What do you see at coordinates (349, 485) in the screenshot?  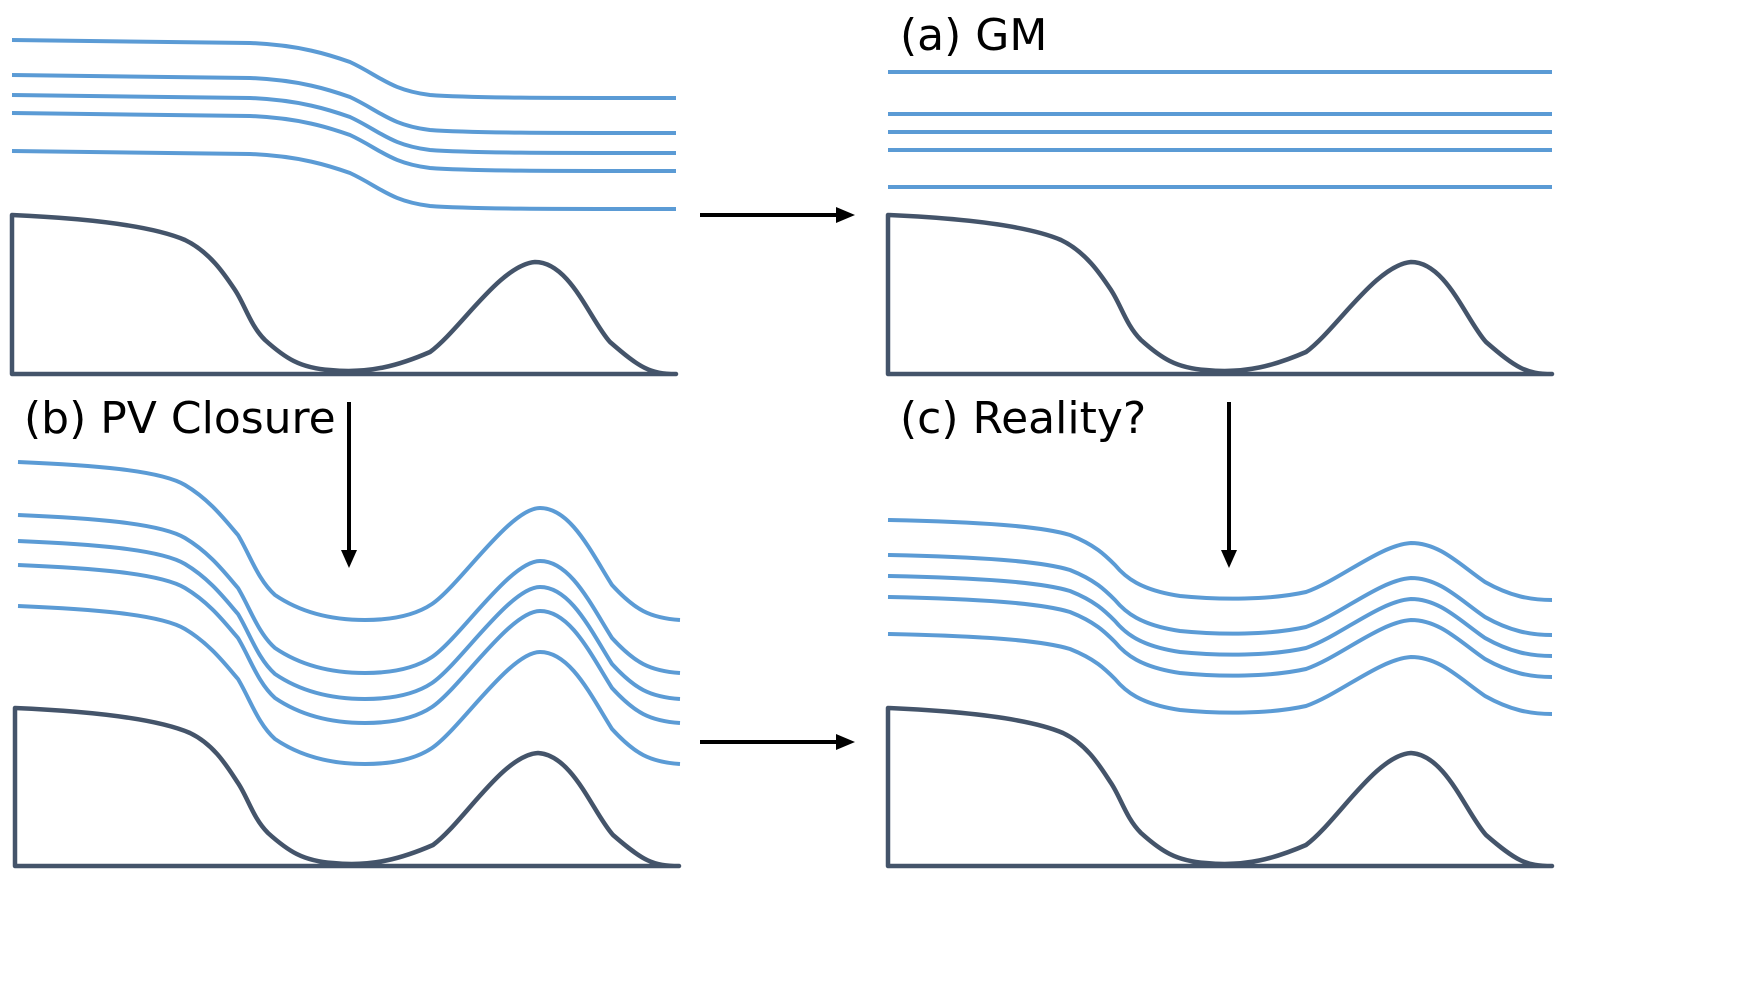 I see `arrow-initial-to-pv-closure` at bounding box center [349, 485].